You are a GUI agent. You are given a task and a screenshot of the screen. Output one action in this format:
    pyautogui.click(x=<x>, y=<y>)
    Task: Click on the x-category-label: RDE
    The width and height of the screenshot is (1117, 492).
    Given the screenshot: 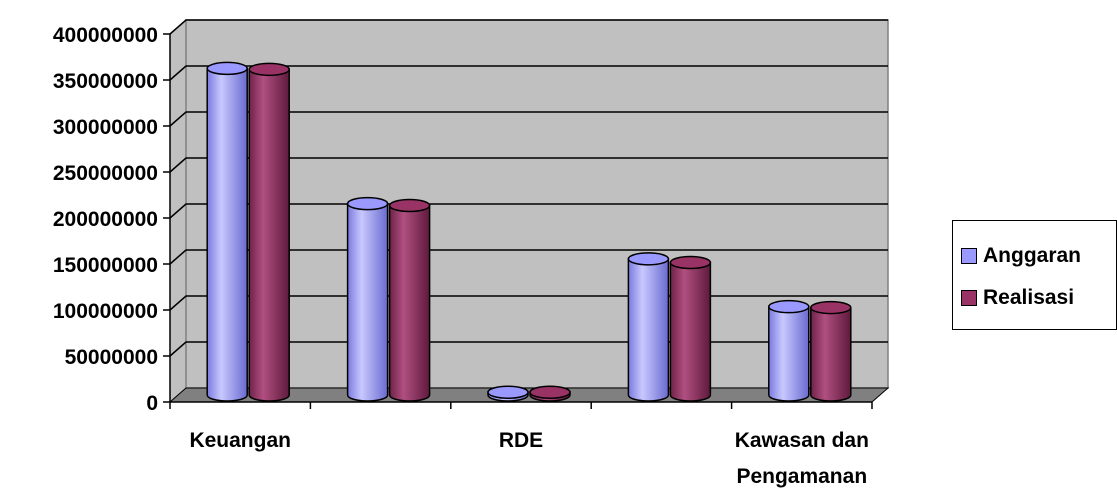 What is the action you would take?
    pyautogui.click(x=521, y=440)
    